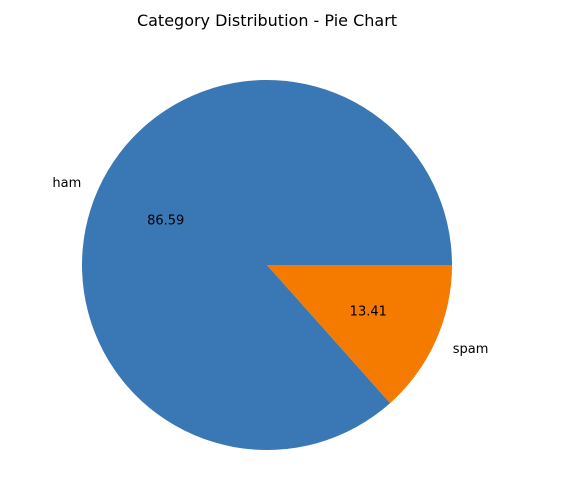  Describe the element at coordinates (471, 349) in the screenshot. I see `slice-label-spam: spam` at that location.